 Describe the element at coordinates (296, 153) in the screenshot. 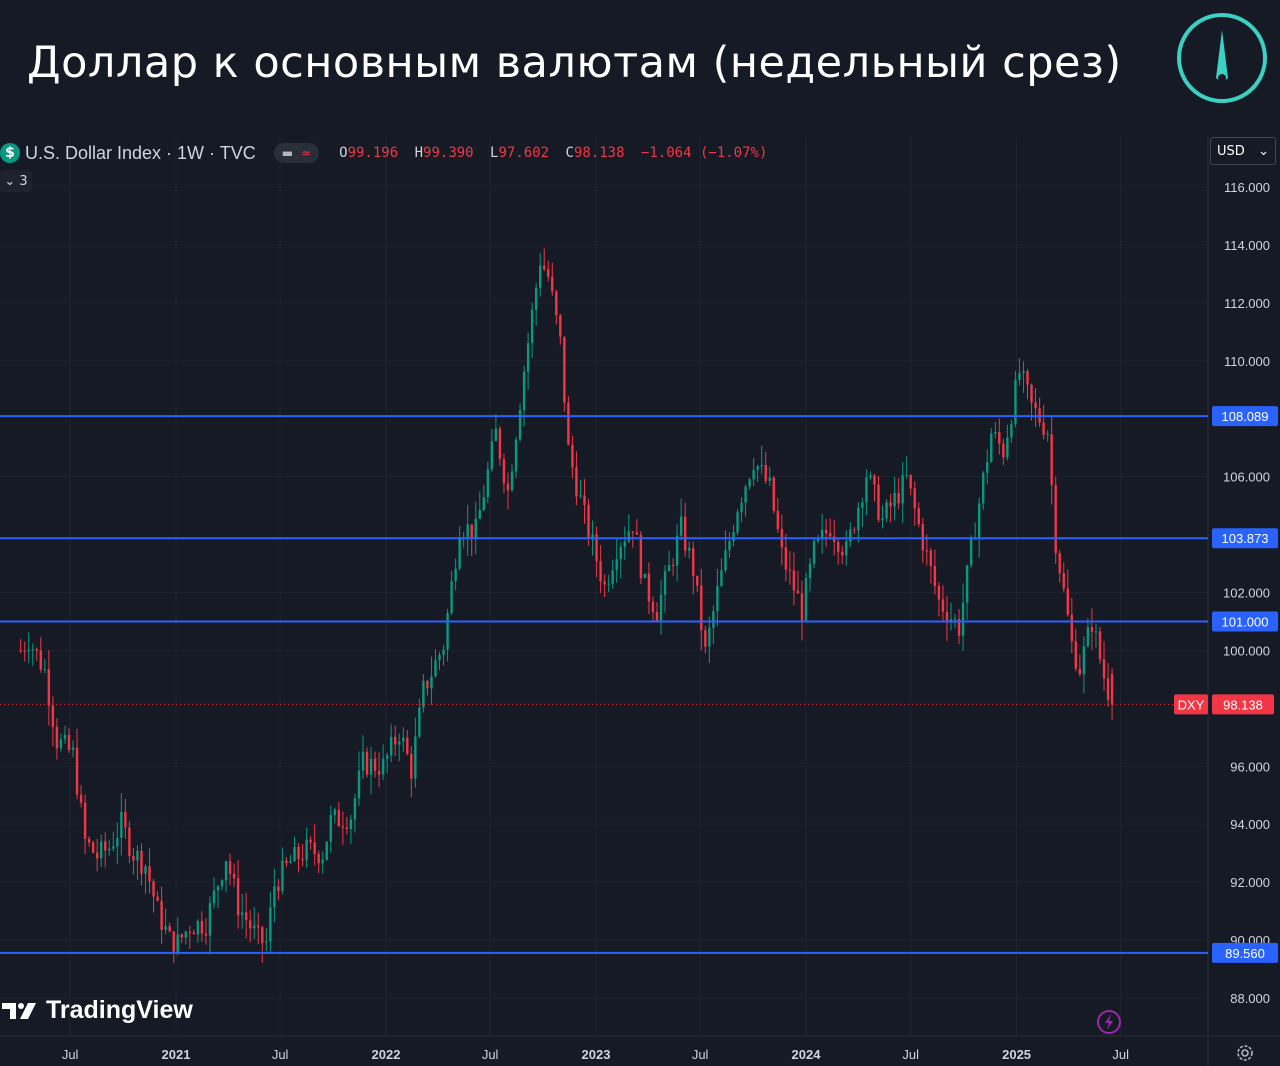

I see `legend-toggles: ▬ ≈` at that location.